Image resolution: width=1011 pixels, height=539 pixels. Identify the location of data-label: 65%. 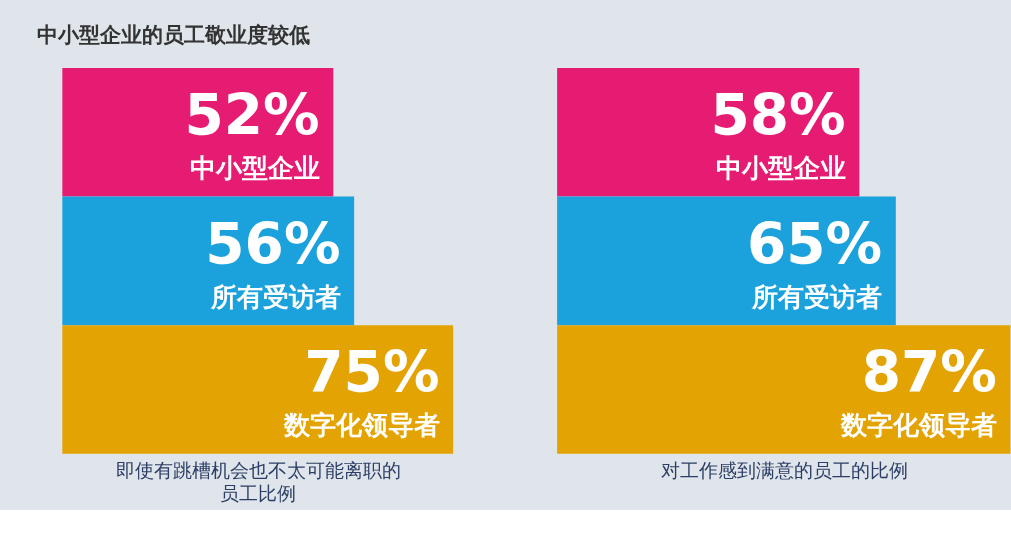
(814, 244).